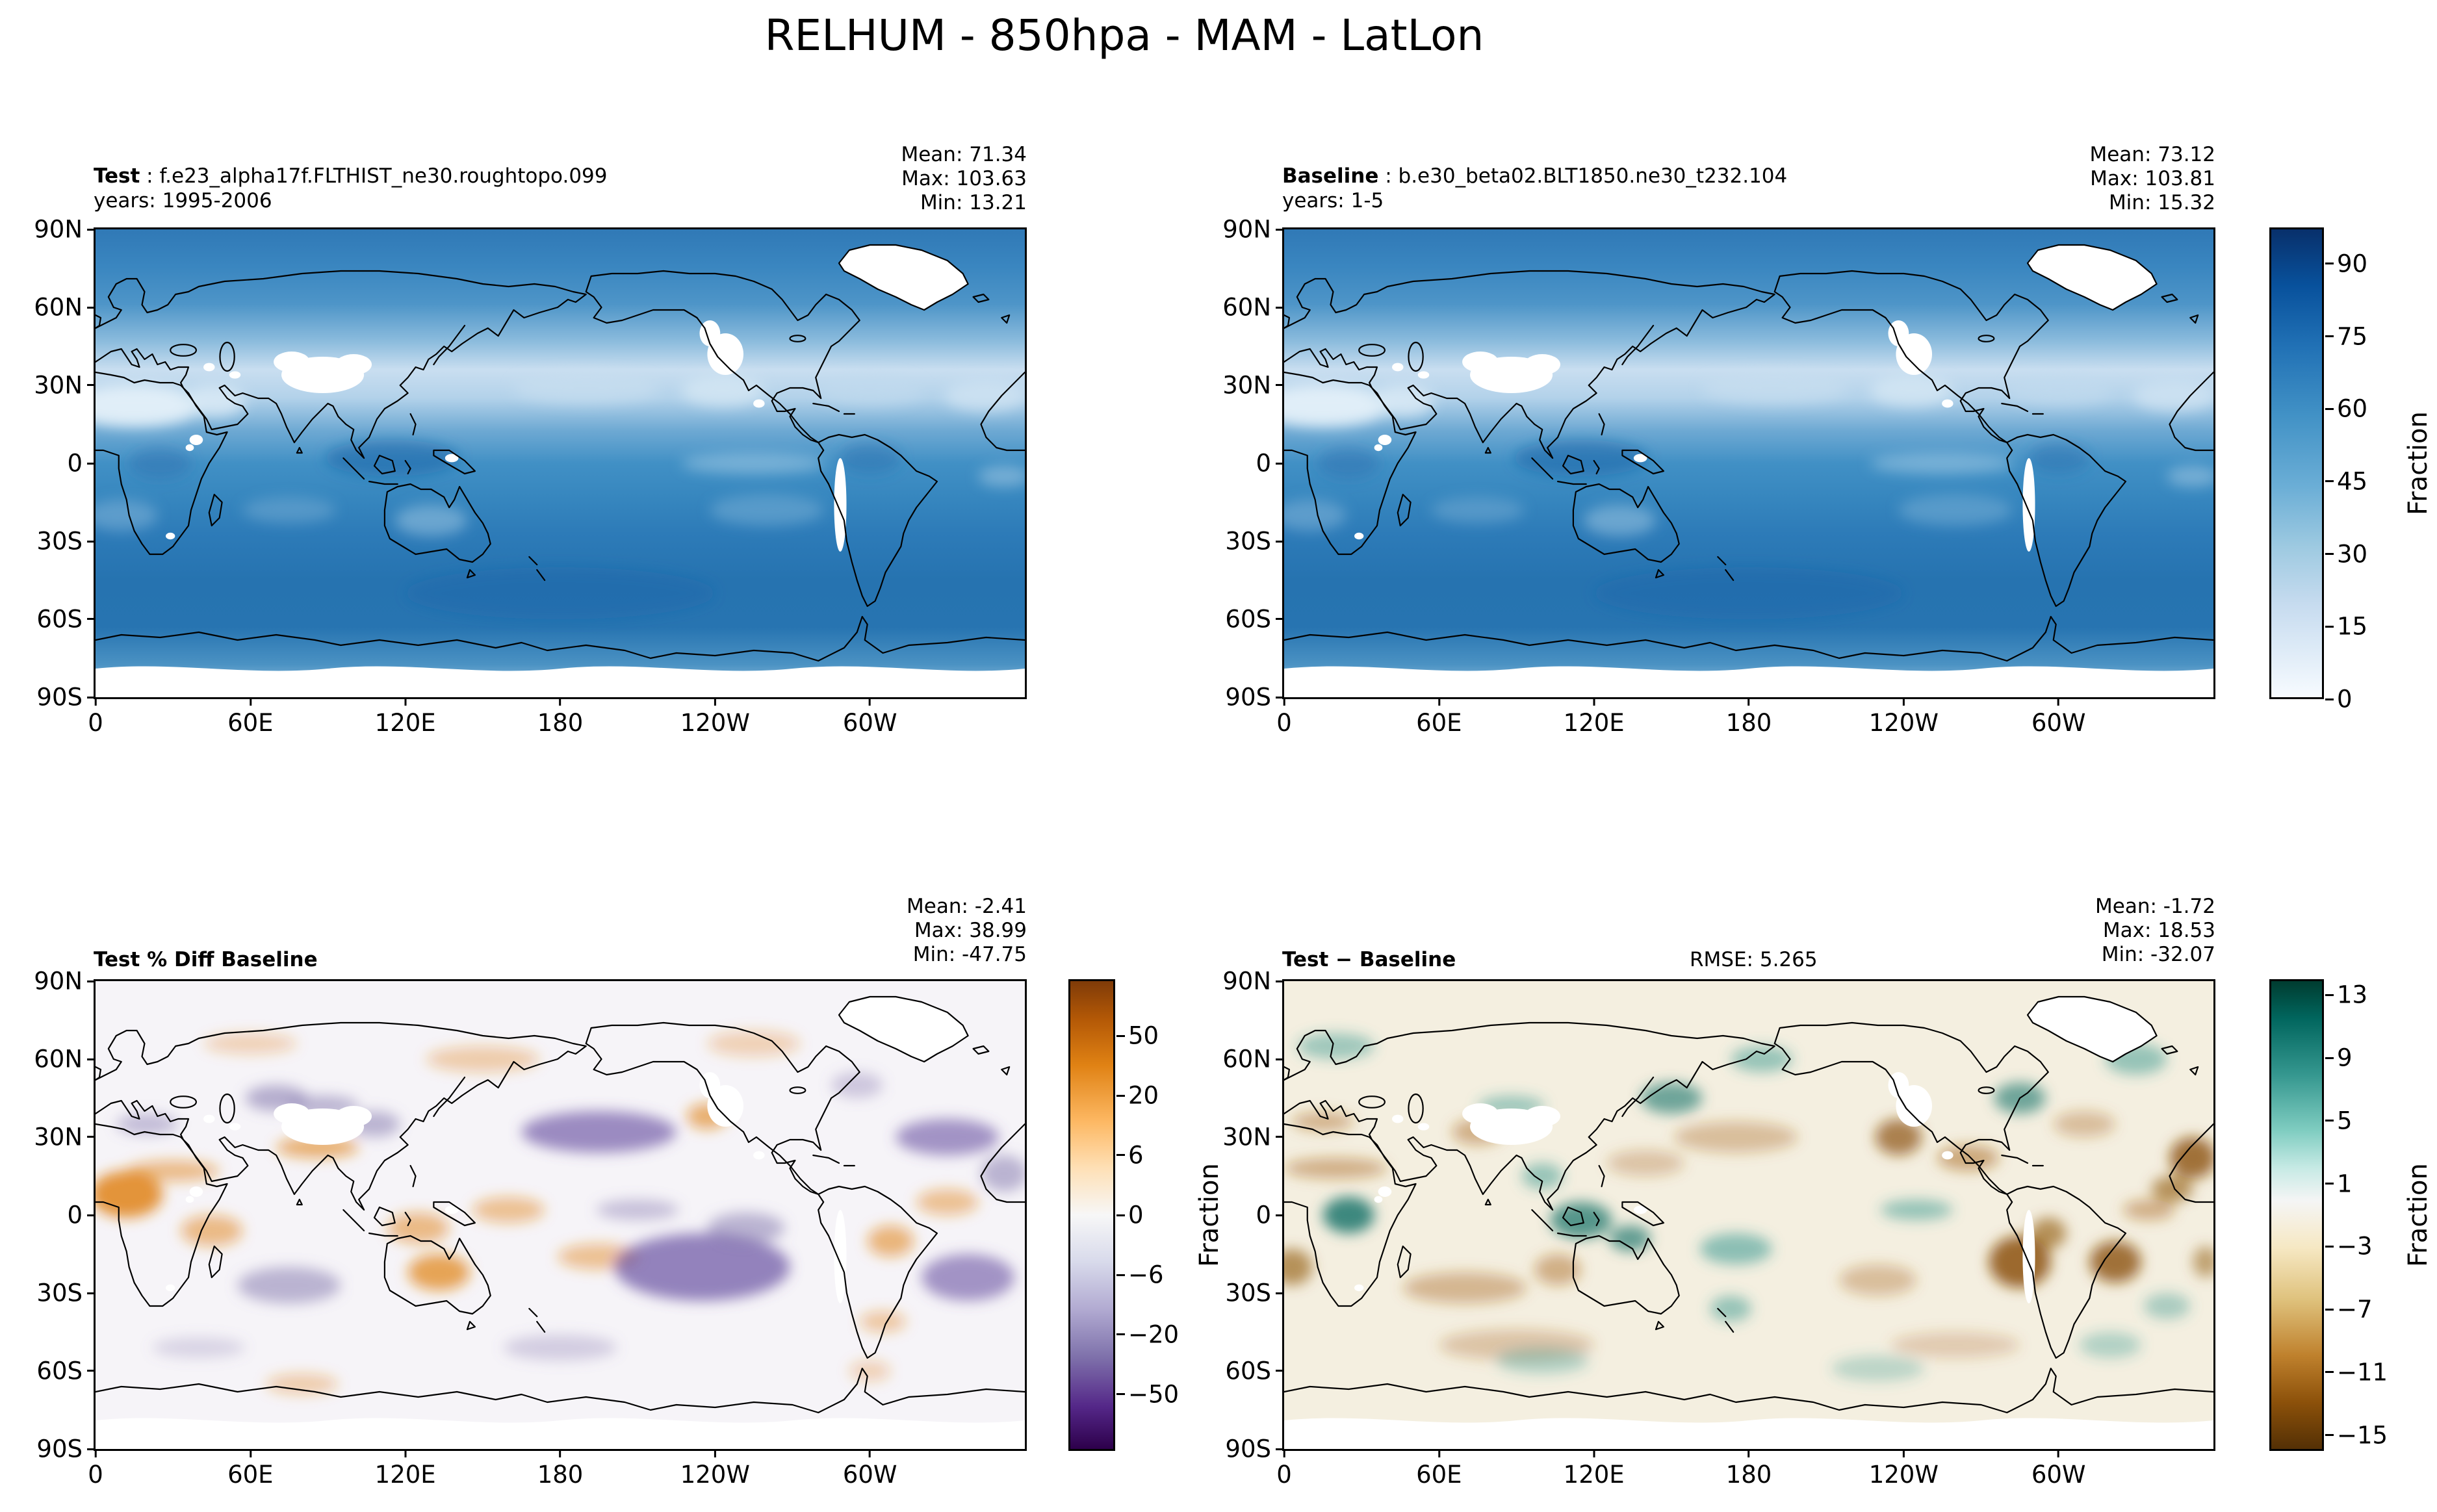 The height and width of the screenshot is (1512, 2437). I want to click on stat-mean: Mean: 73.12, so click(2152, 154).